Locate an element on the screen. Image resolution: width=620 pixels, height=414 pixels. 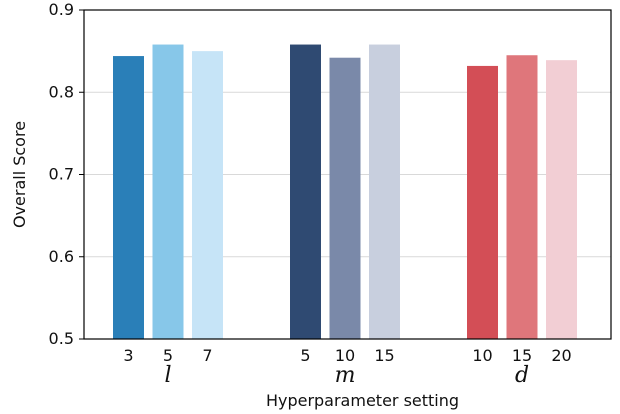
group-label-l: l is located at coordinates (167, 375).